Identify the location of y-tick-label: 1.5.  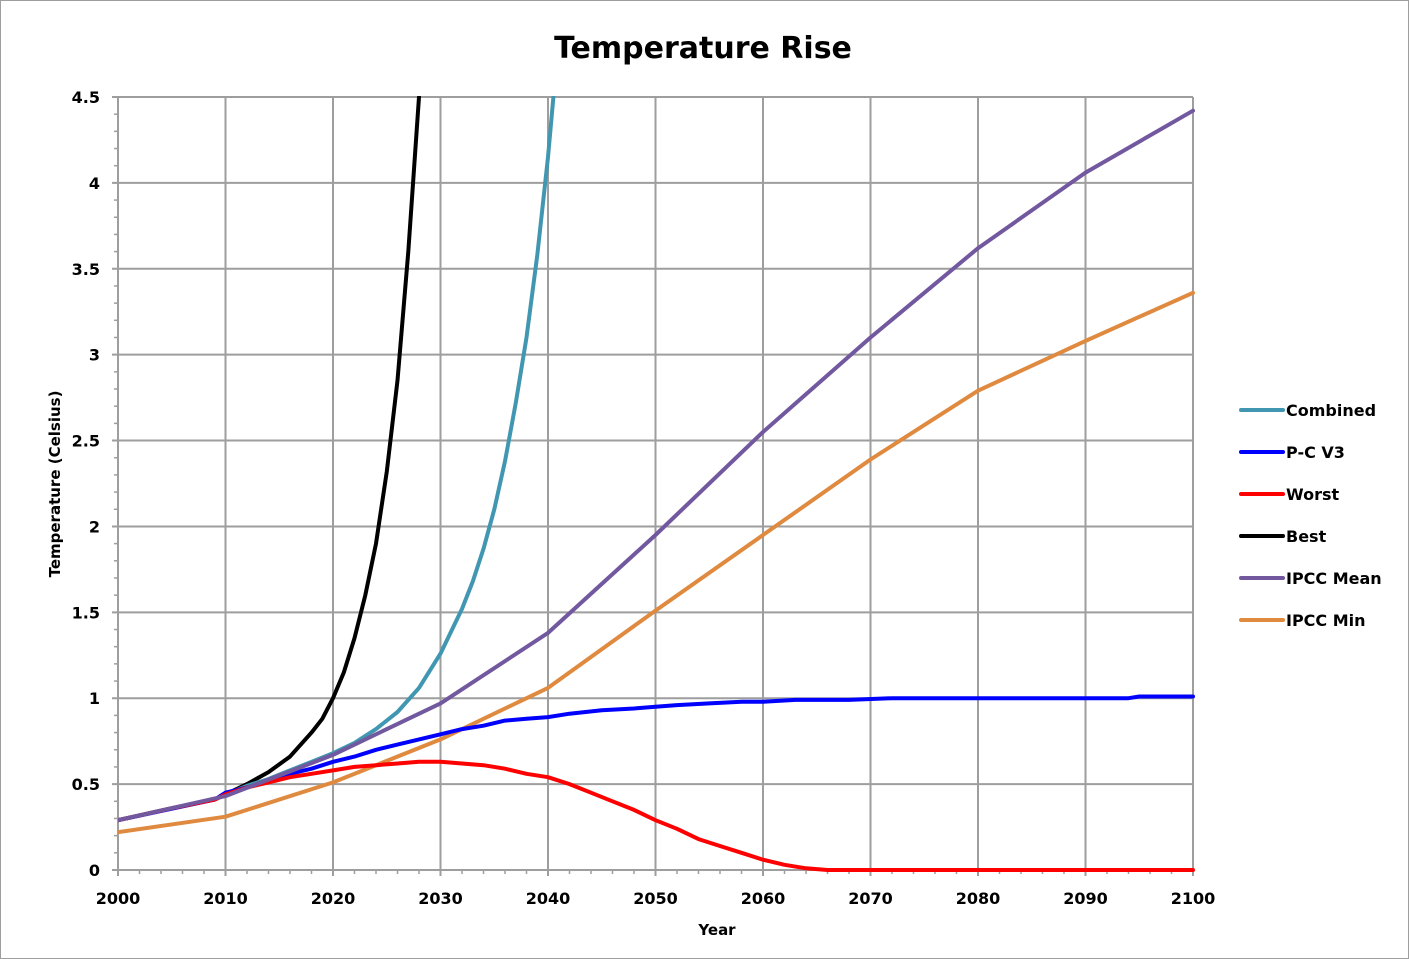
(86, 612).